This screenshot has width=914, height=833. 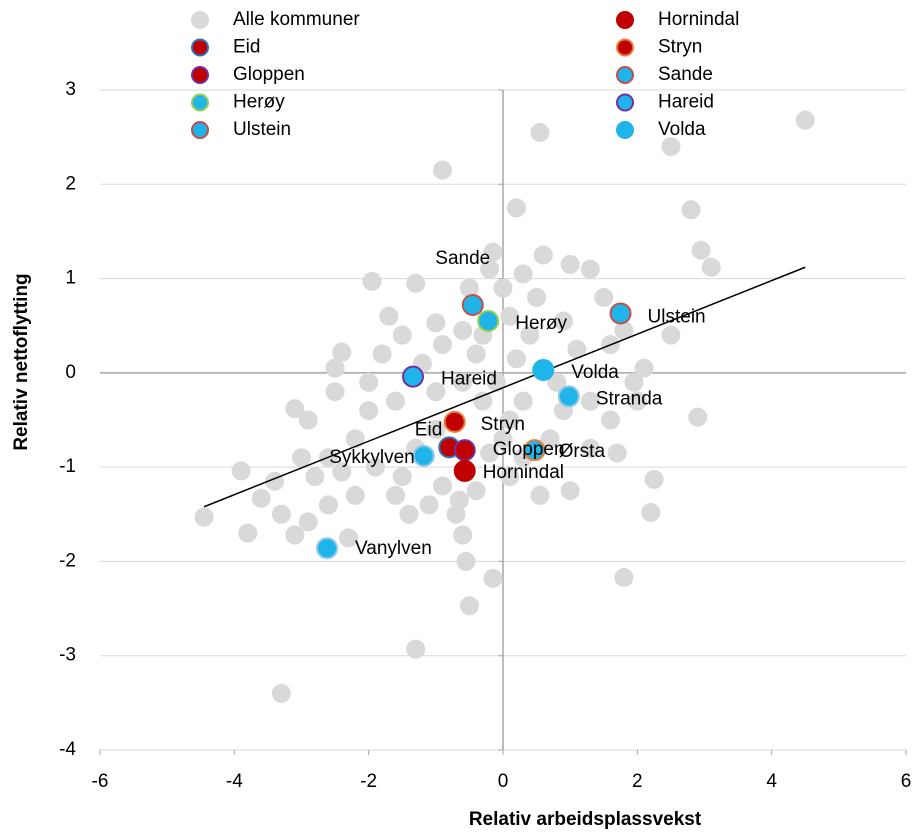 What do you see at coordinates (595, 372) in the screenshot?
I see `point-label: Volda` at bounding box center [595, 372].